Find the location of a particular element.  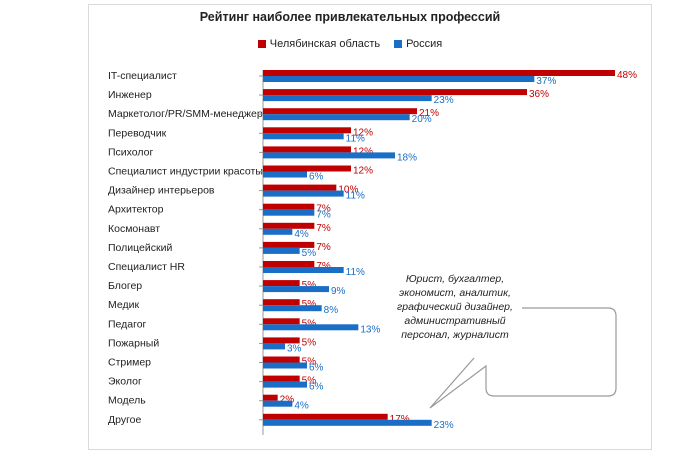

data-label-russia: 13% is located at coordinates (370, 329).